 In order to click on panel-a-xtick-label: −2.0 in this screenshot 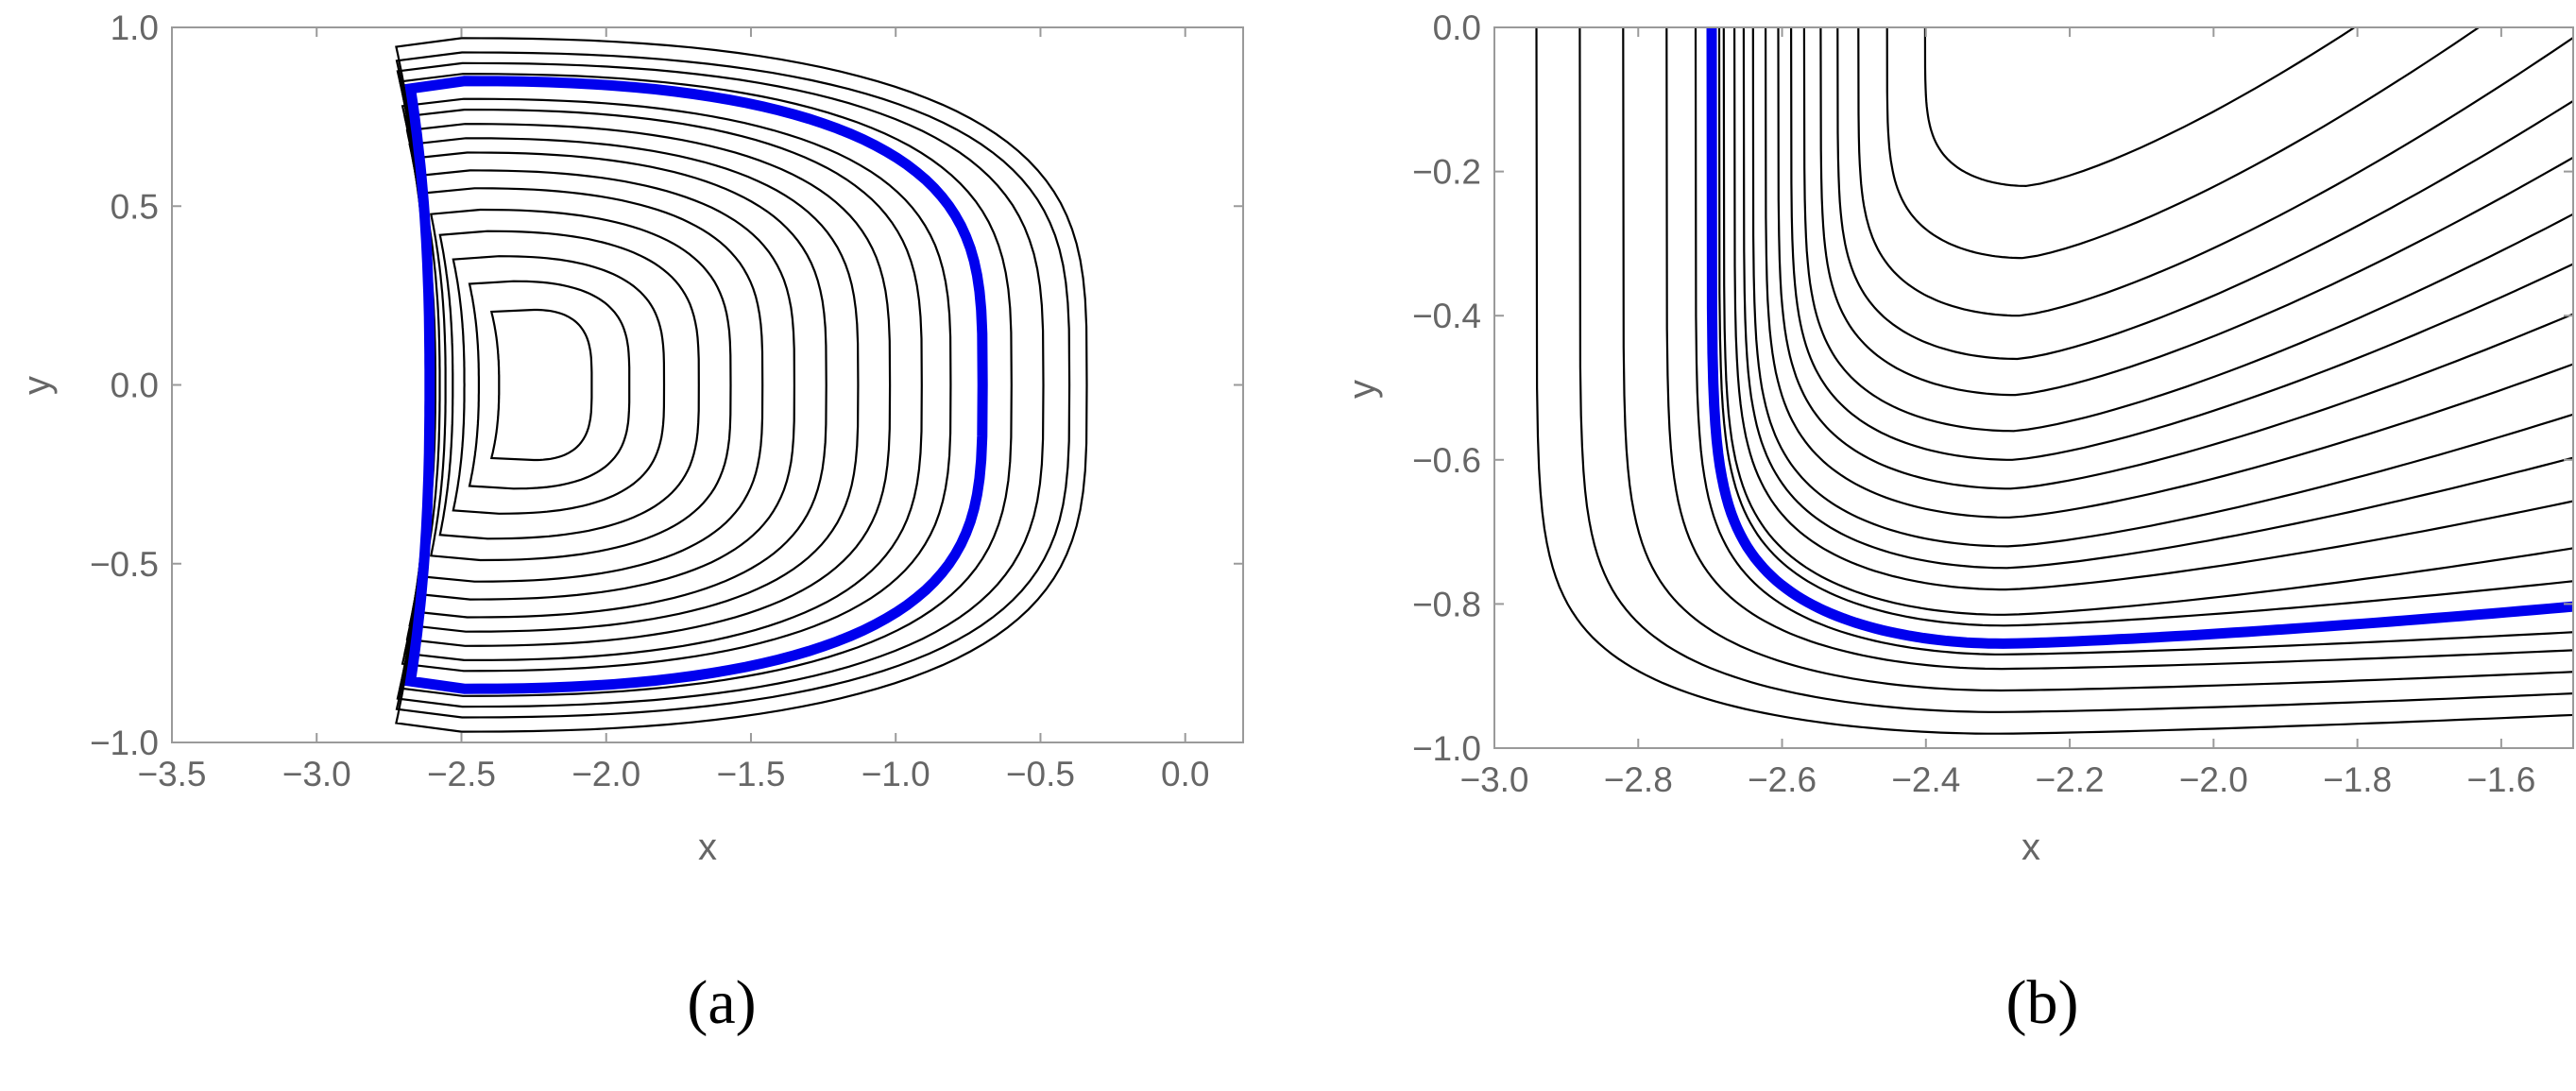, I will do `click(605, 774)`.